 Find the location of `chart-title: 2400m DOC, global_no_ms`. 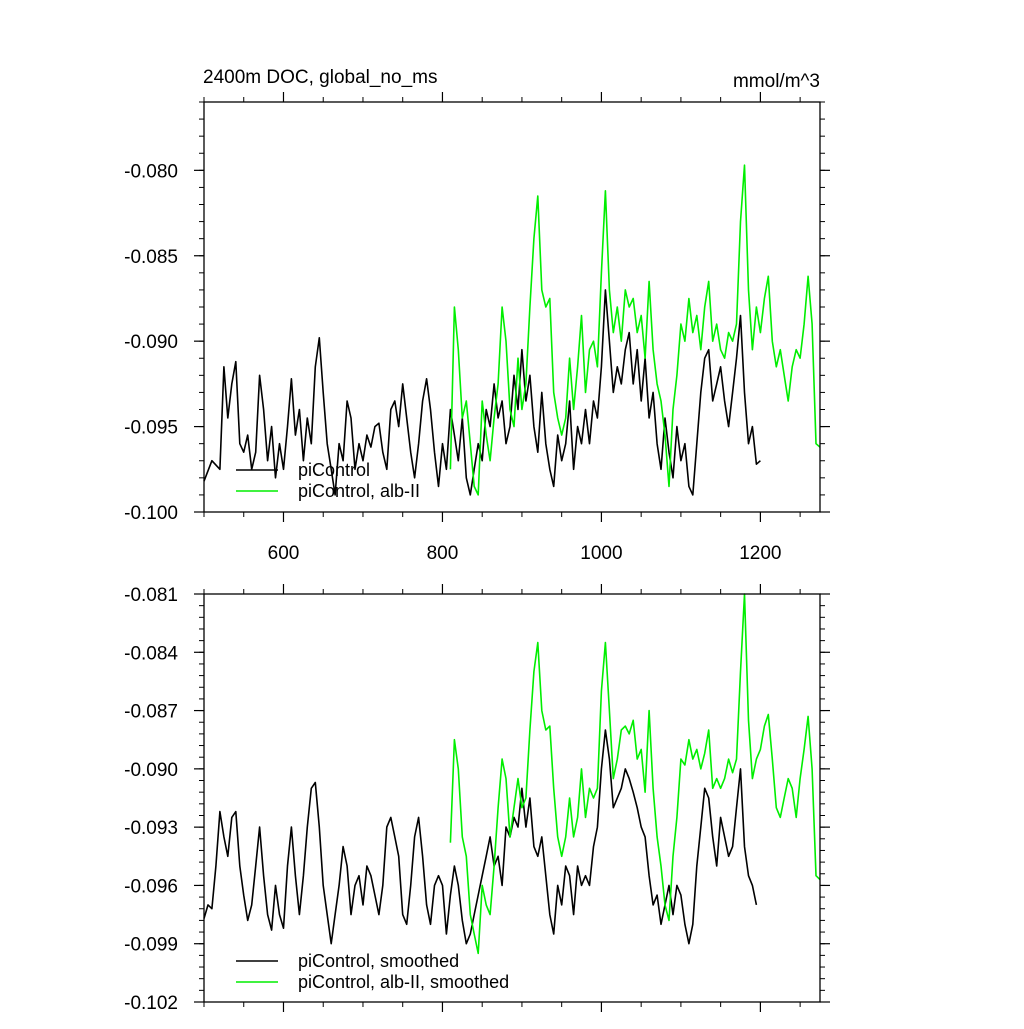

chart-title: 2400m DOC, global_no_ms is located at coordinates (320, 77).